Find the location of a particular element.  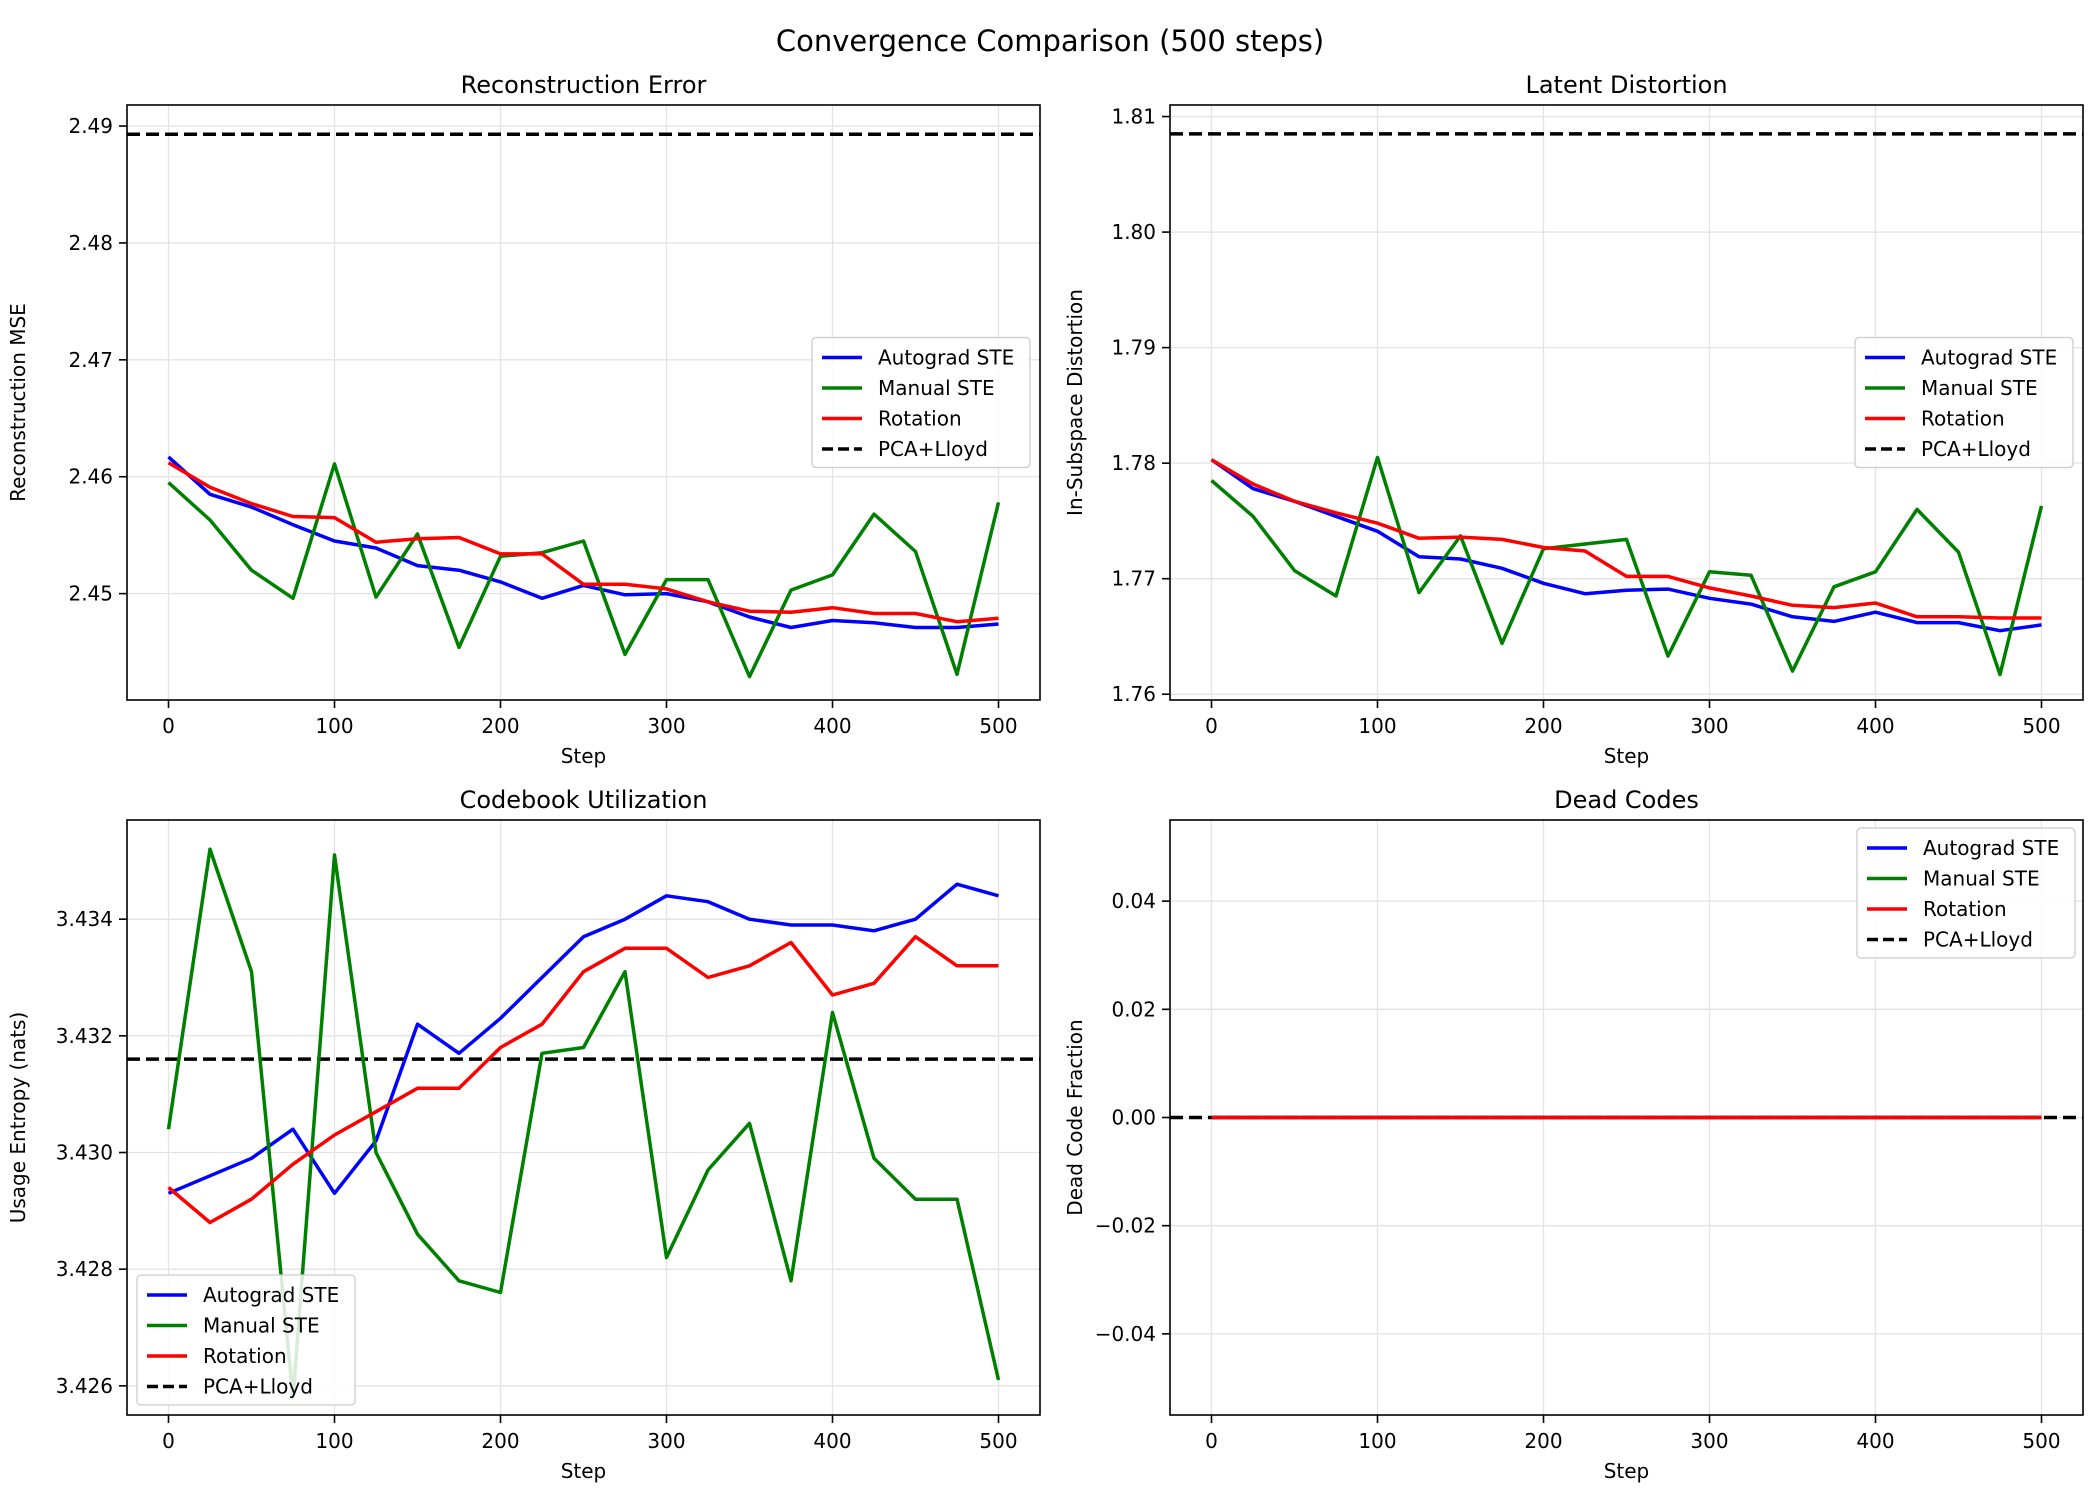

y-tick-label: 0.00 is located at coordinates (1133, 1118).